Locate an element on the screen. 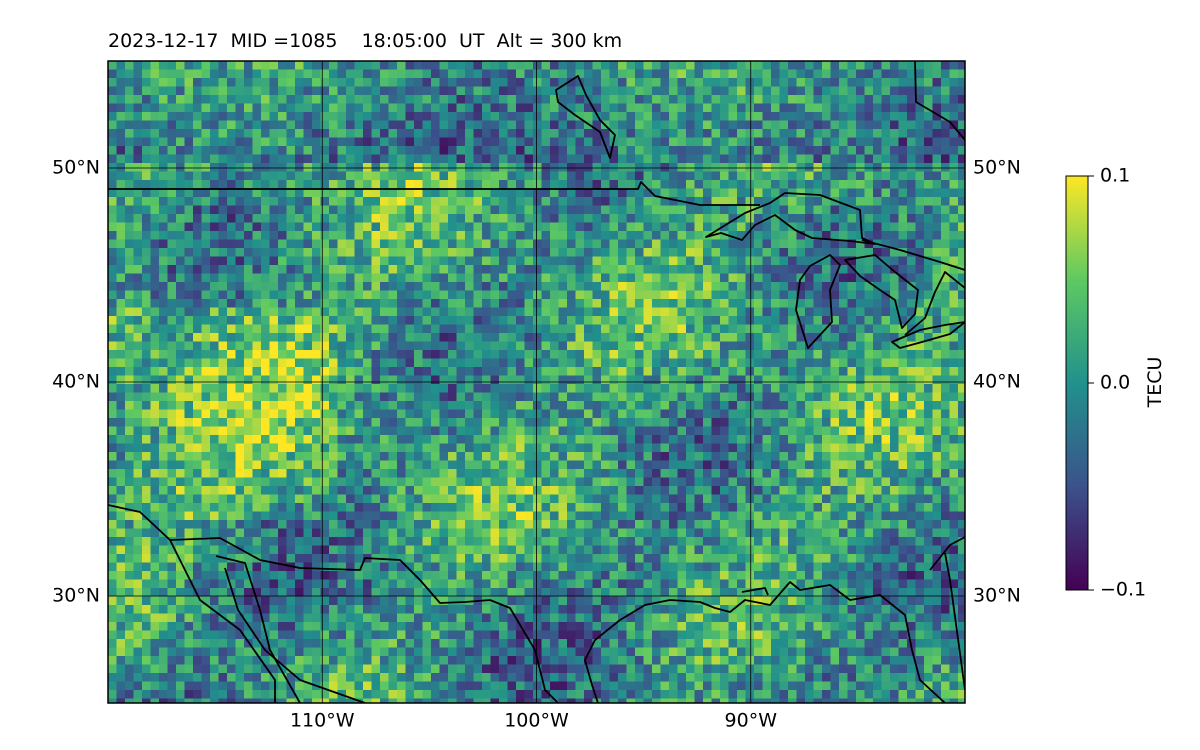 This screenshot has width=1200, height=750. colorbar-ticks: 0.1 0.0 −0.1 is located at coordinates (1117, 383).